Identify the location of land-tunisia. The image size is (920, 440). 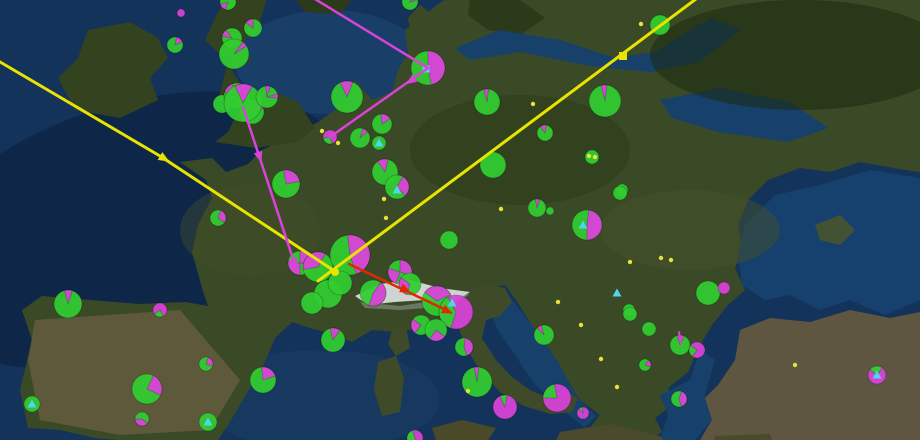
(610, 432).